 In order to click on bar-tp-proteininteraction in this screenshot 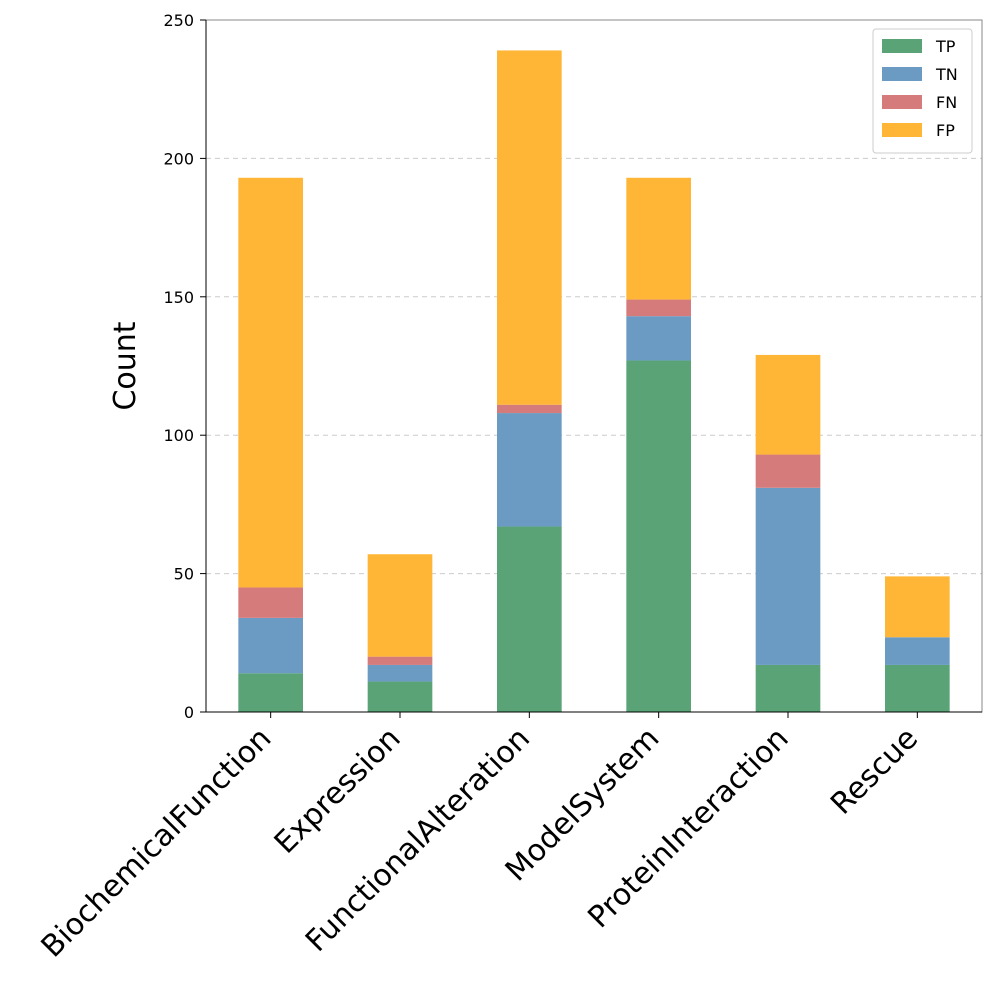, I will do `click(788, 688)`.